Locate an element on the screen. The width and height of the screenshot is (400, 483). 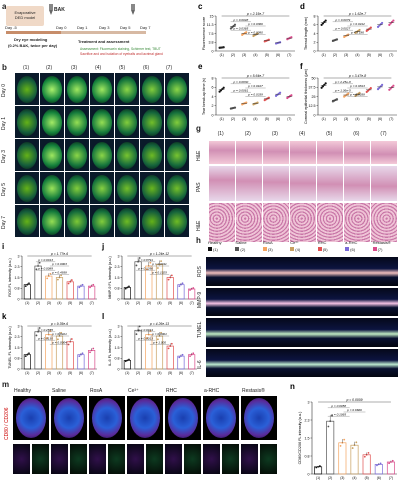
p-value: p = 0.9813 is located at coordinates (357, 86).